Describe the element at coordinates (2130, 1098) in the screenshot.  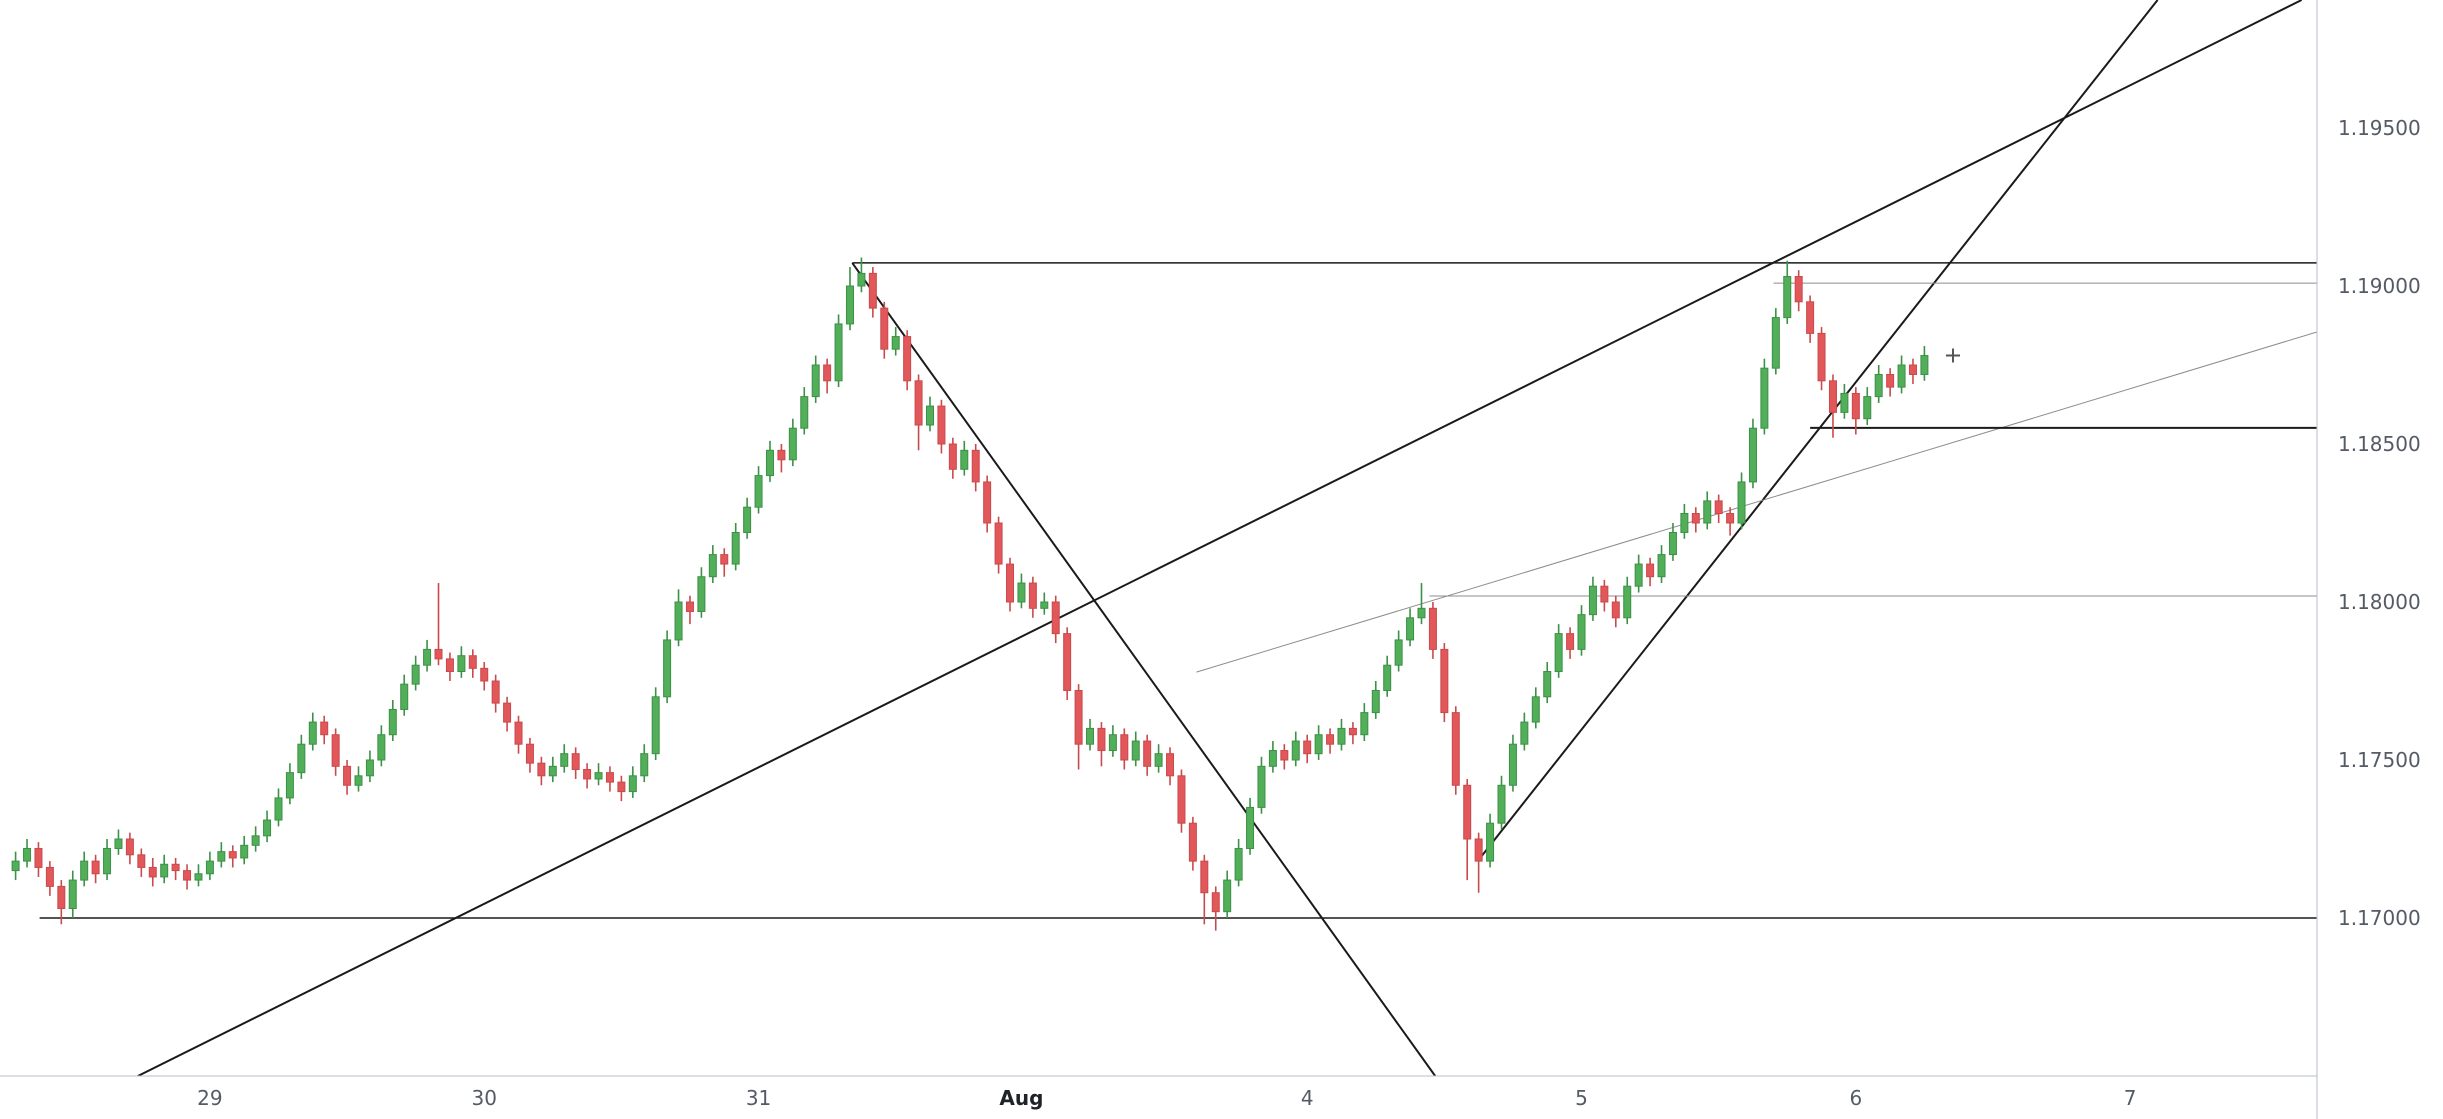
I see `time-axis-label: 7` at that location.